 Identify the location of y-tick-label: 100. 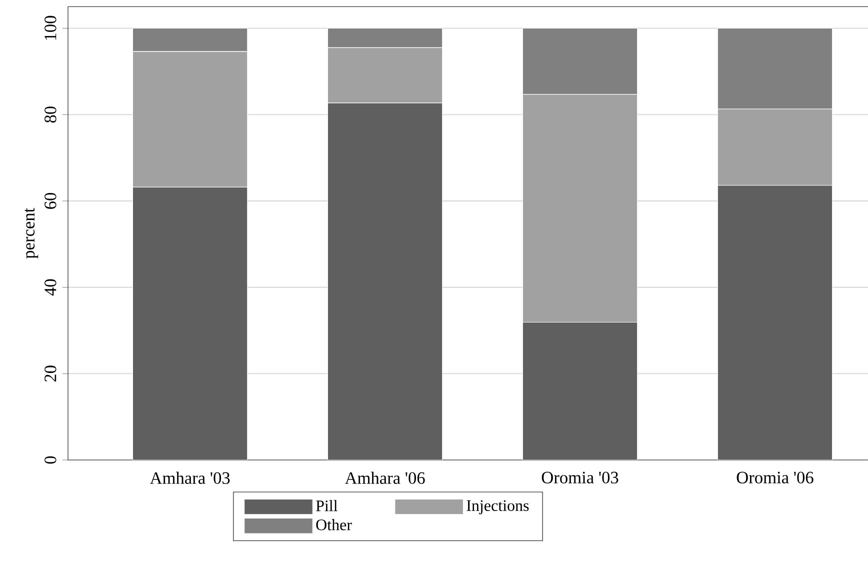
(50, 28).